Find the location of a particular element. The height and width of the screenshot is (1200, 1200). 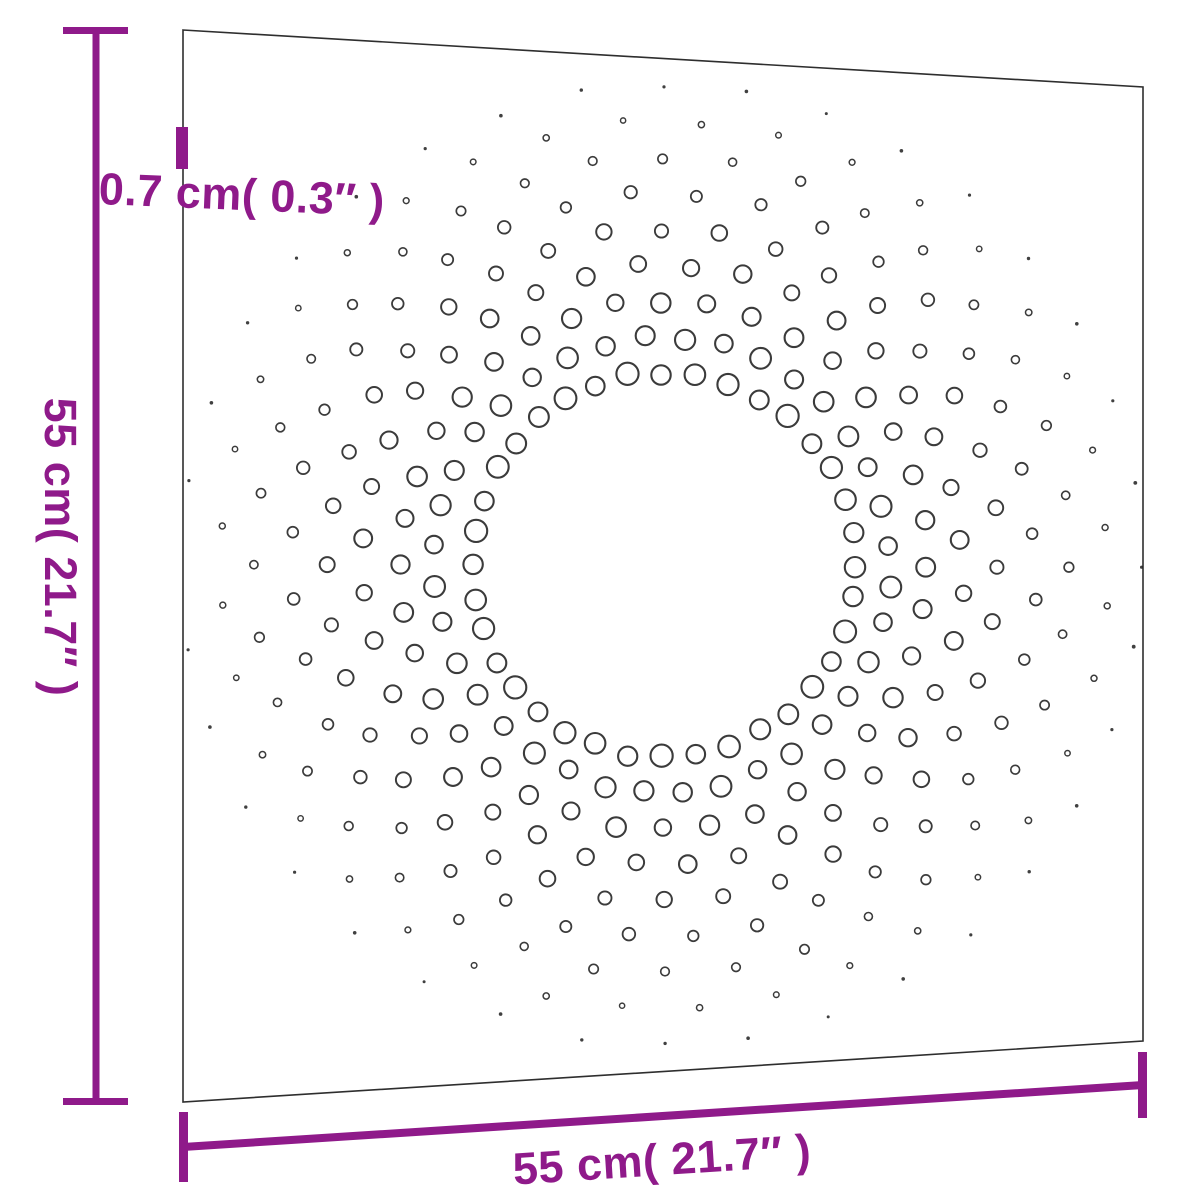

height-dimension-bottom-cap is located at coordinates (95, 1101).